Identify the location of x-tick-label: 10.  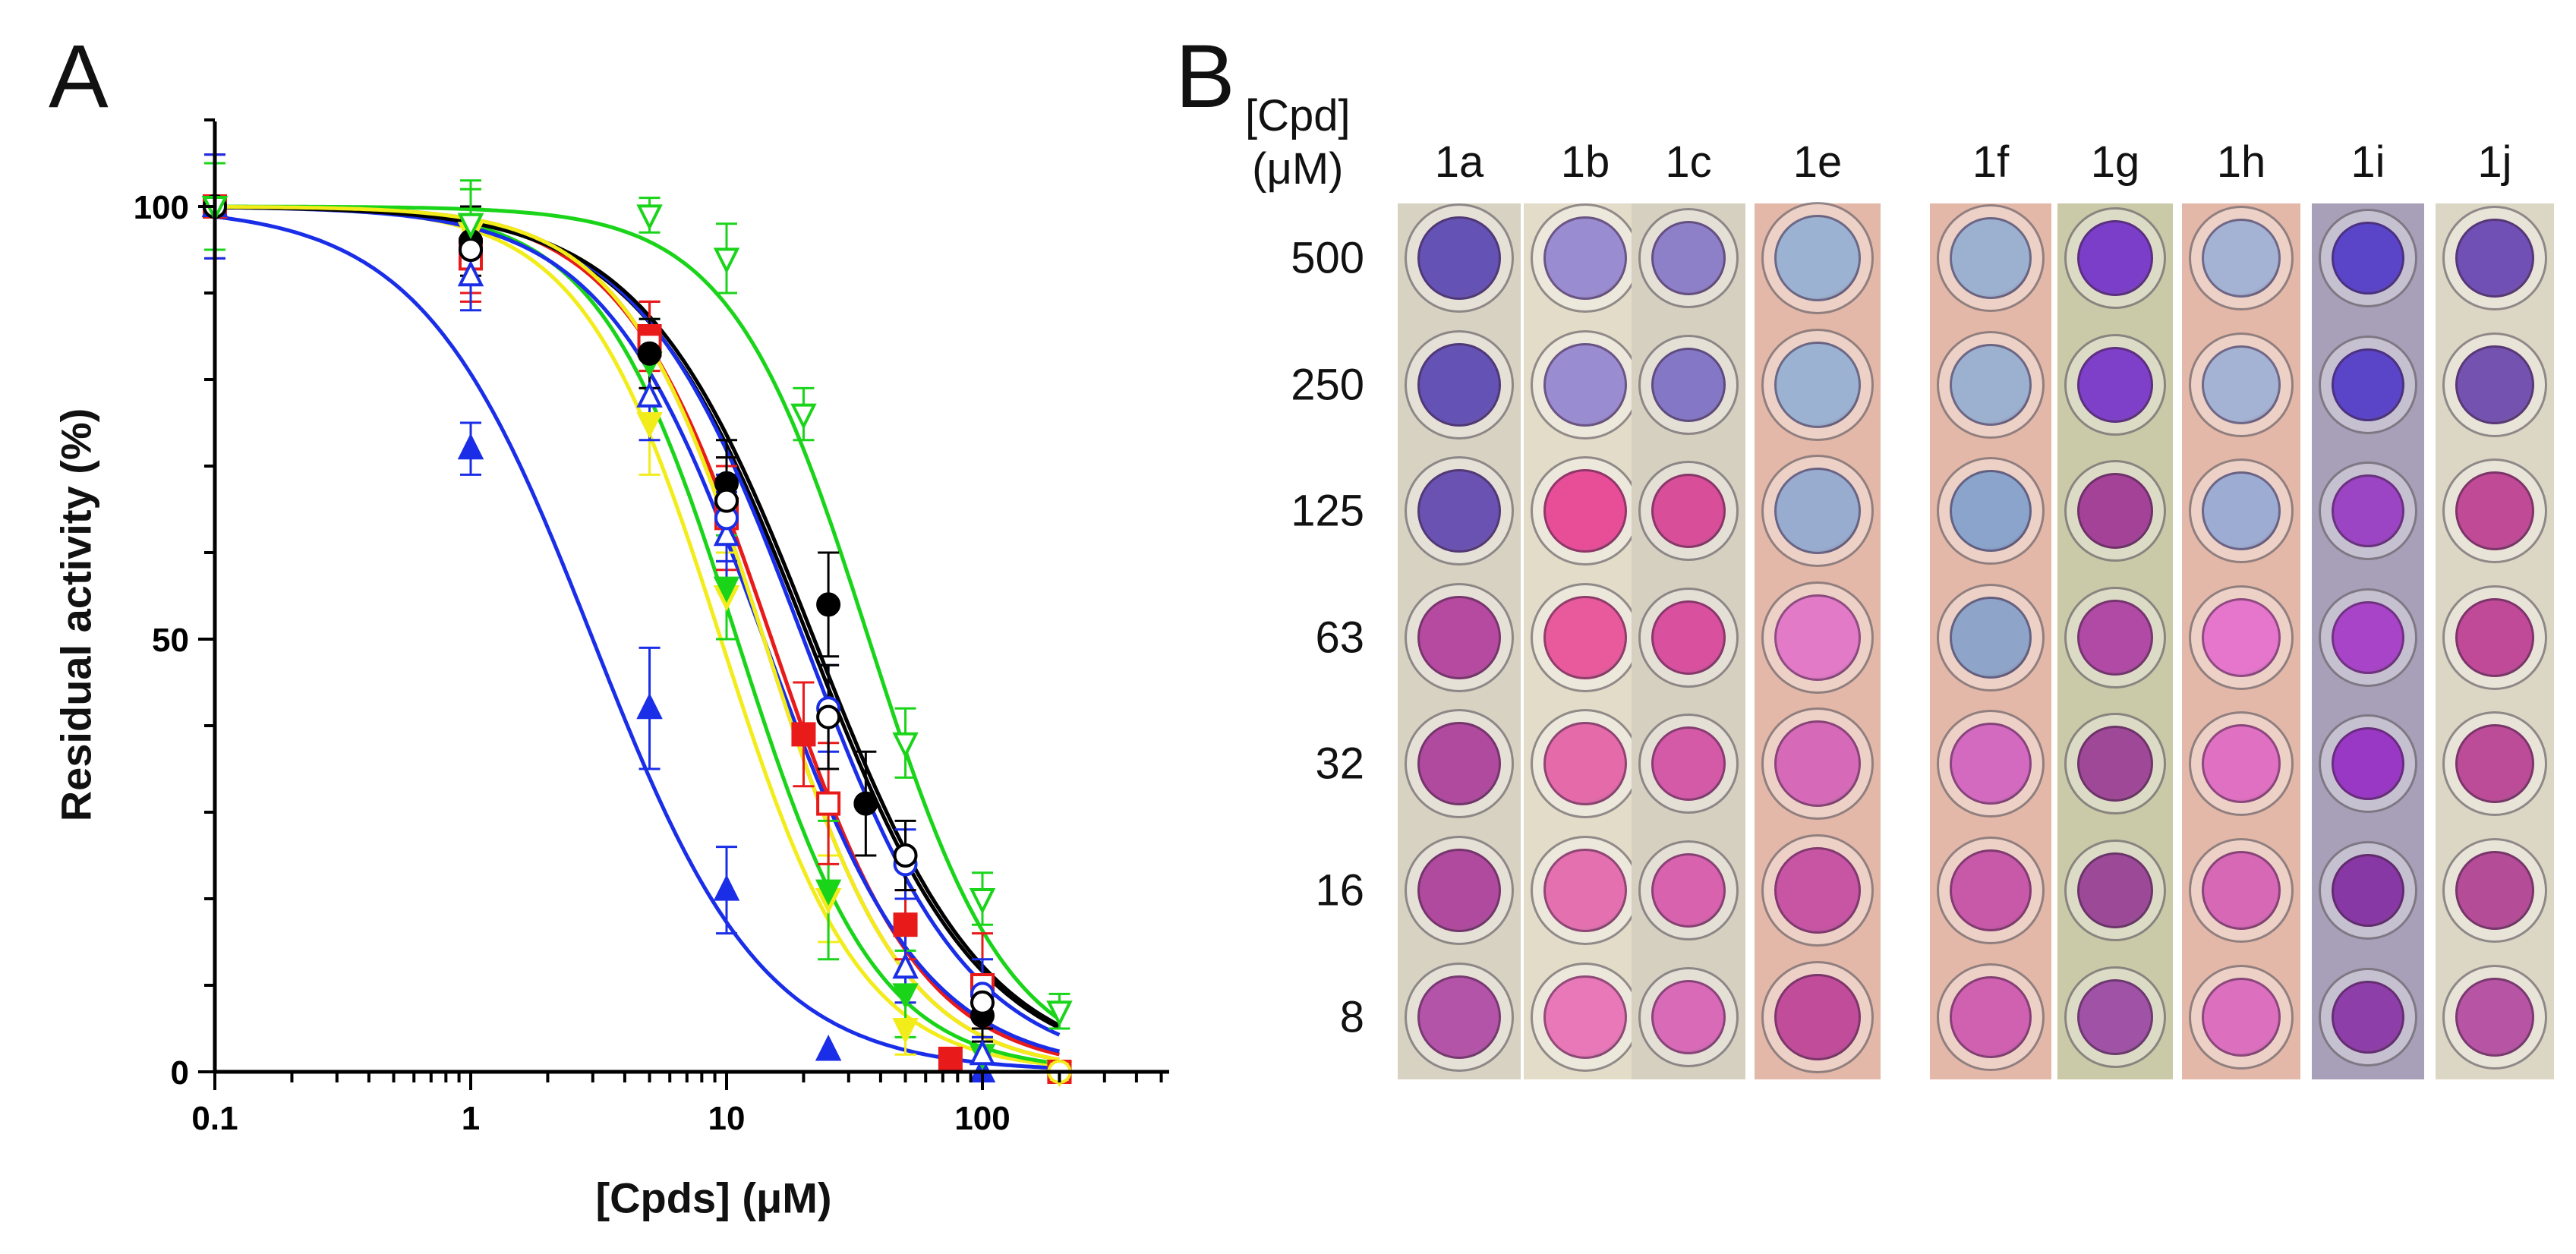
(727, 1118).